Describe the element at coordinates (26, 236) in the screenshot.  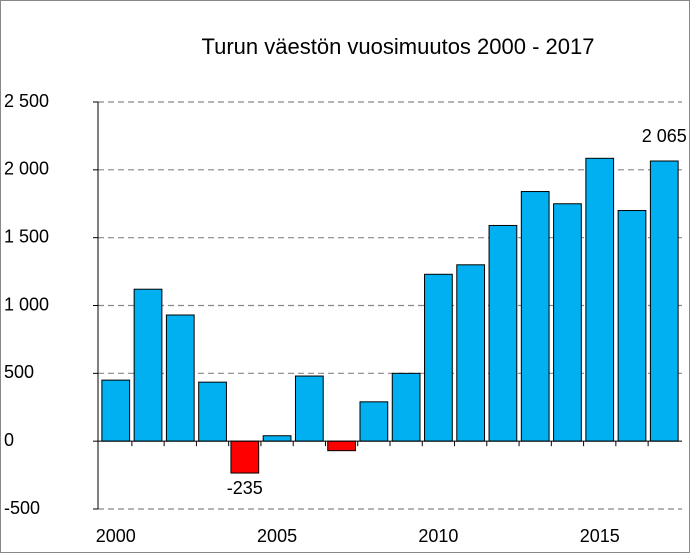
I see `y-tick-label: 1 500` at that location.